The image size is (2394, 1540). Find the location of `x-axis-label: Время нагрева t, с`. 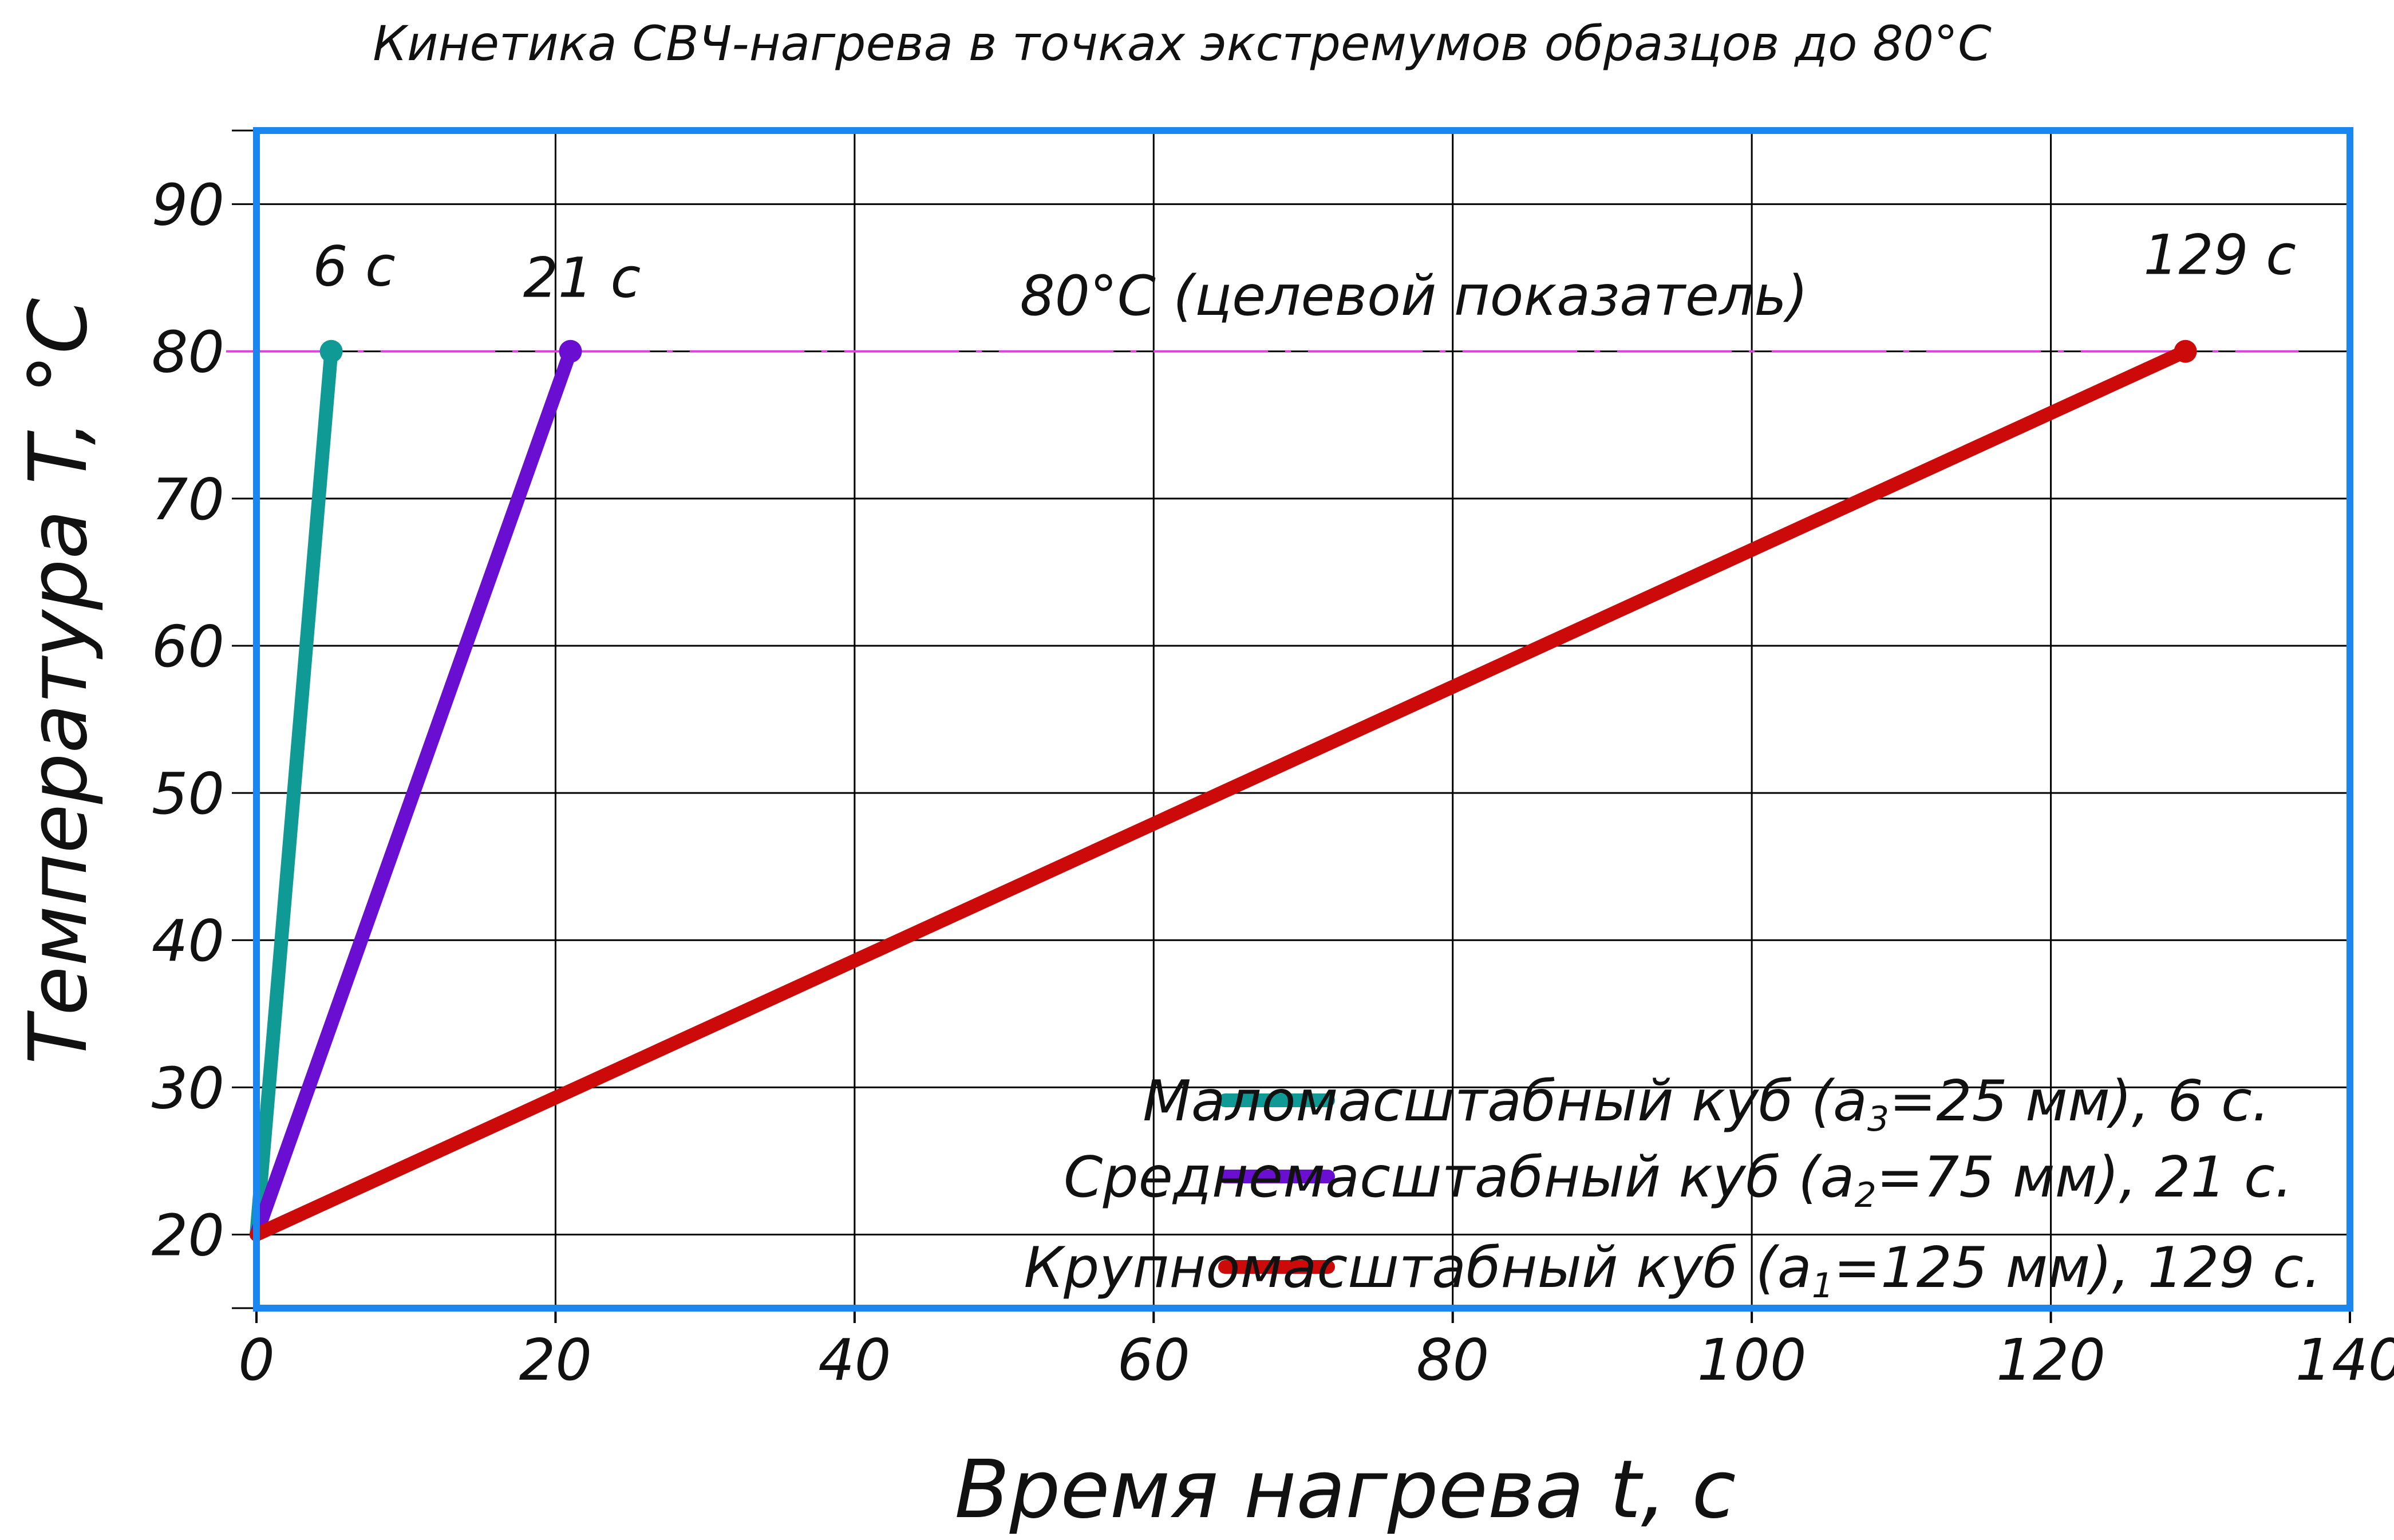

x-axis-label: Время нагрева t, с is located at coordinates (1345, 1490).